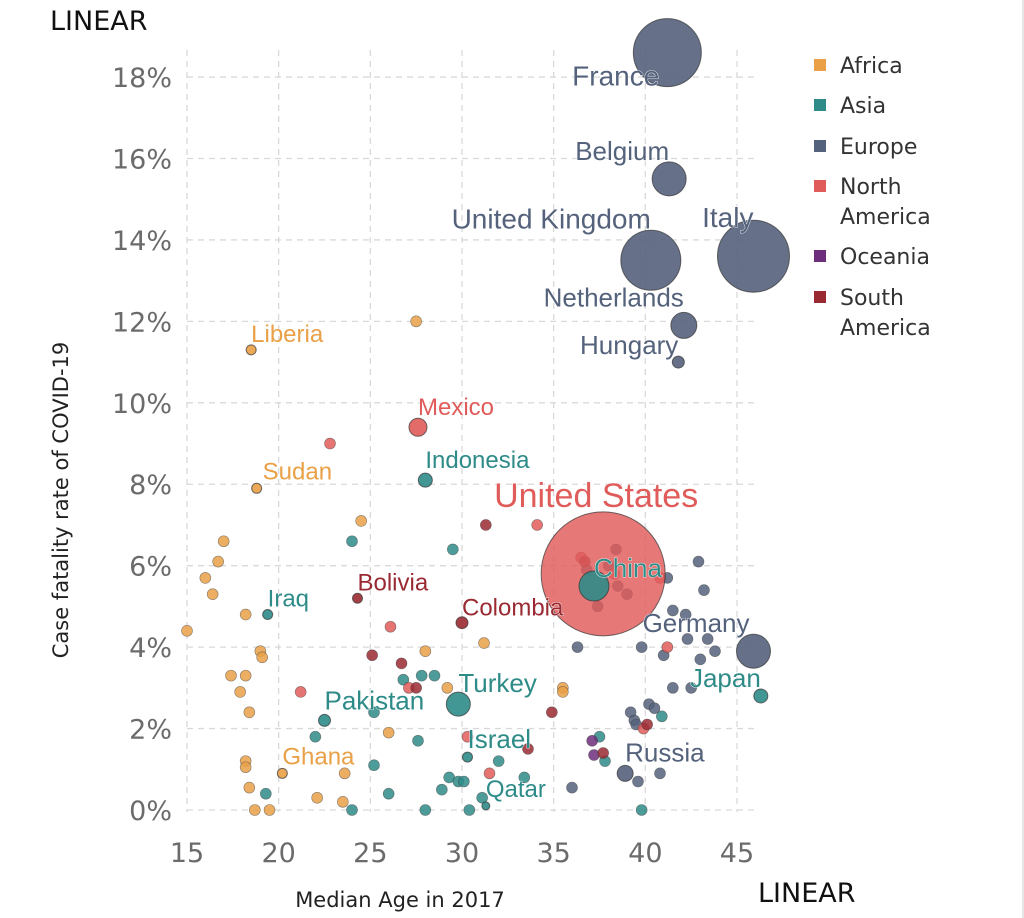  Describe the element at coordinates (684, 325) in the screenshot. I see `data-point-netherlands` at that location.